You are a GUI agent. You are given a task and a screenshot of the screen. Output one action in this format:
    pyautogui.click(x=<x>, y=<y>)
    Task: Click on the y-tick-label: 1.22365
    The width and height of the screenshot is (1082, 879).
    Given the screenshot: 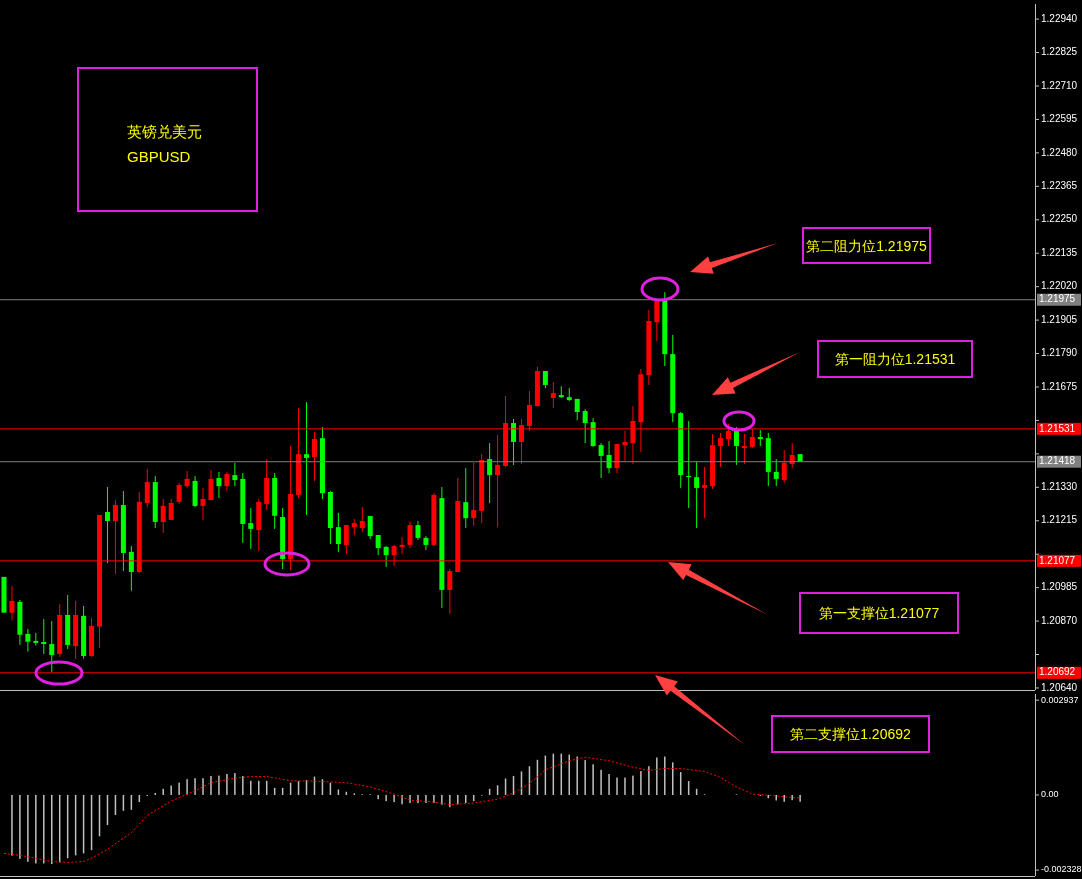 What is the action you would take?
    pyautogui.click(x=1059, y=185)
    